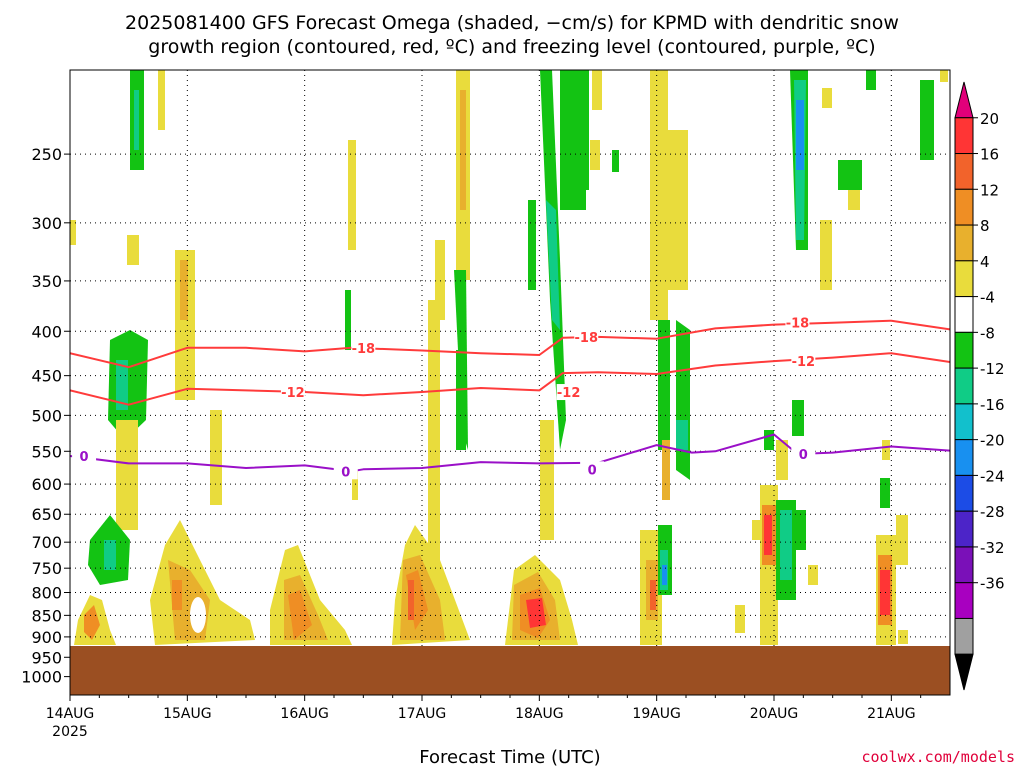 The width and height of the screenshot is (1024, 768). I want to click on y-tick-label: 550, so click(46, 451).